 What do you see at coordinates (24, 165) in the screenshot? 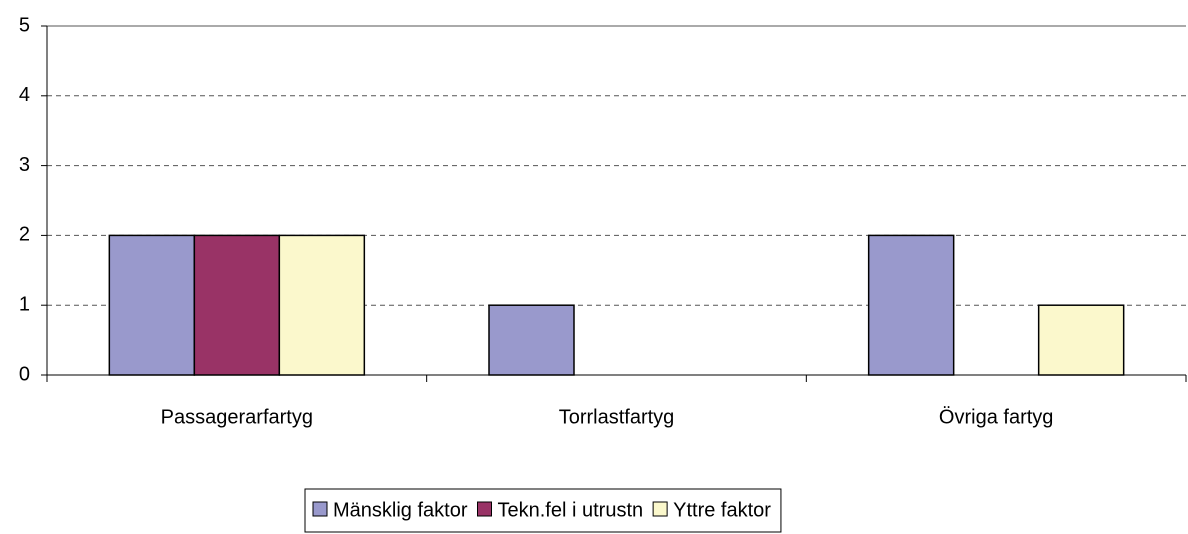
I see `y-tick-label: 3` at bounding box center [24, 165].